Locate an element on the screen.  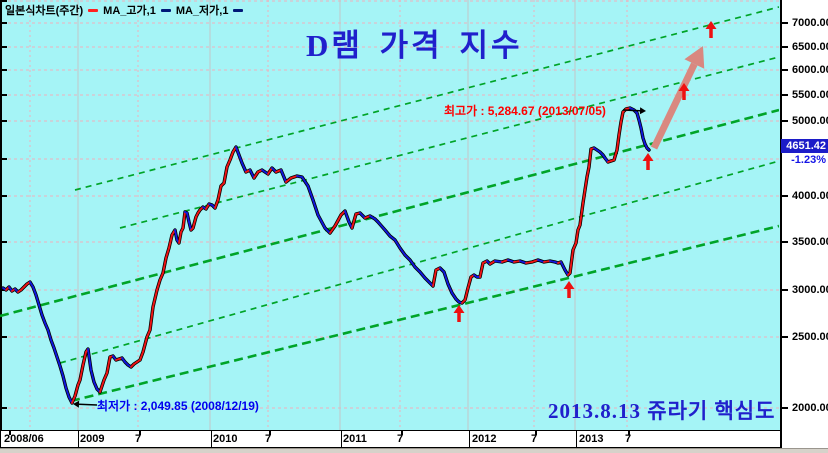
x-axis-label: 2010 is located at coordinates (225, 439).